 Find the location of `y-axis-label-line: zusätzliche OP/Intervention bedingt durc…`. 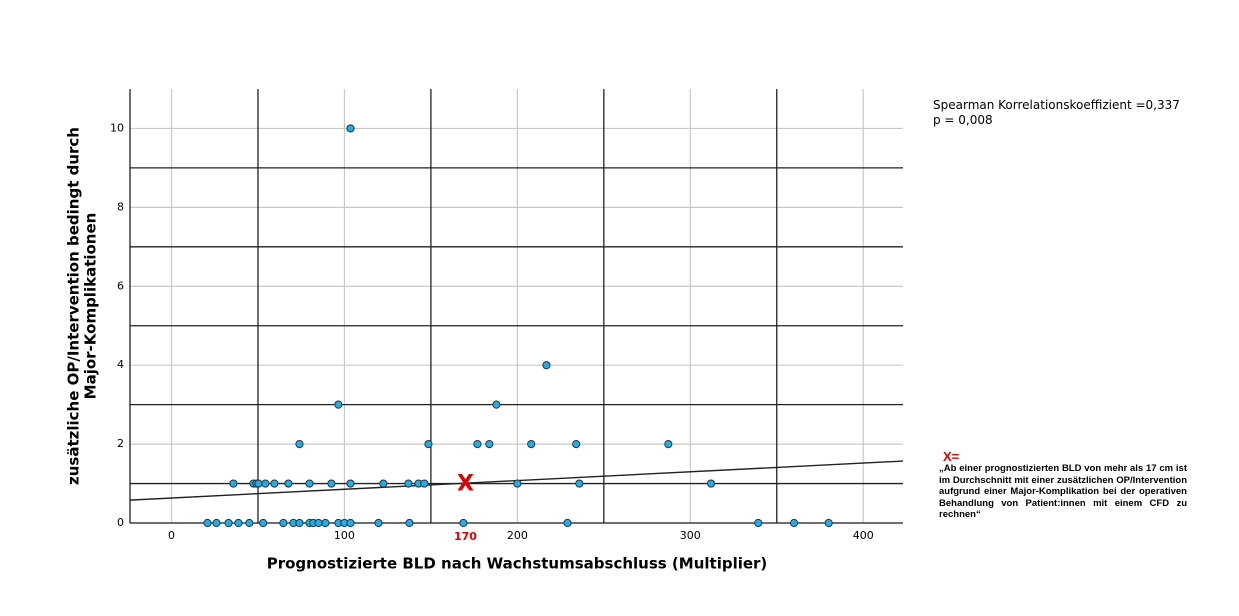

y-axis-label-line: zusätzliche OP/Intervention bedingt durc… is located at coordinates (74, 306).